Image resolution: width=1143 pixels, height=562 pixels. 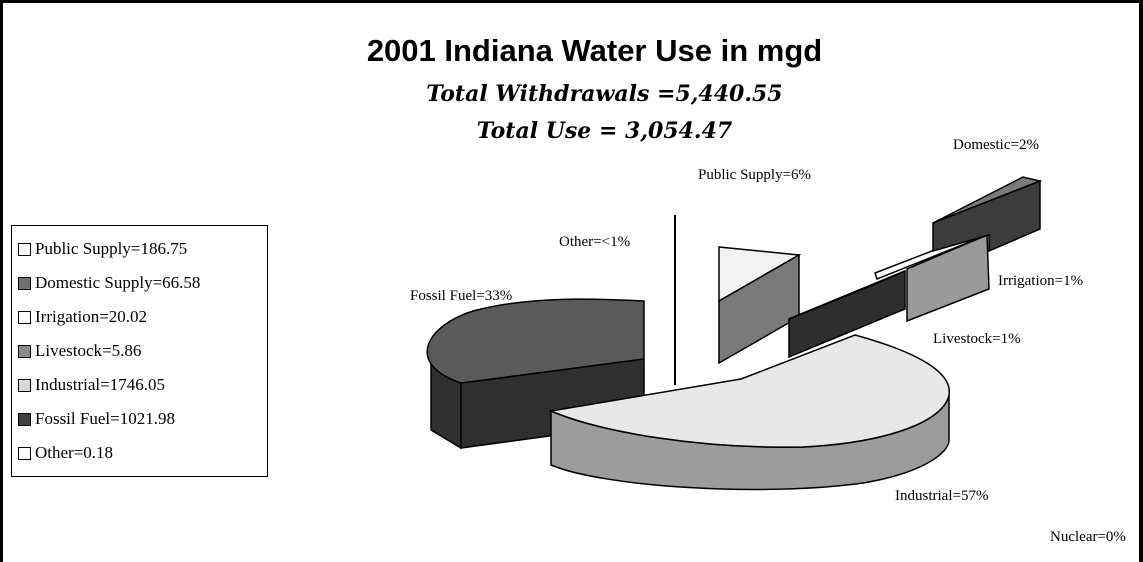 I want to click on slice-livestock, so click(x=847, y=314).